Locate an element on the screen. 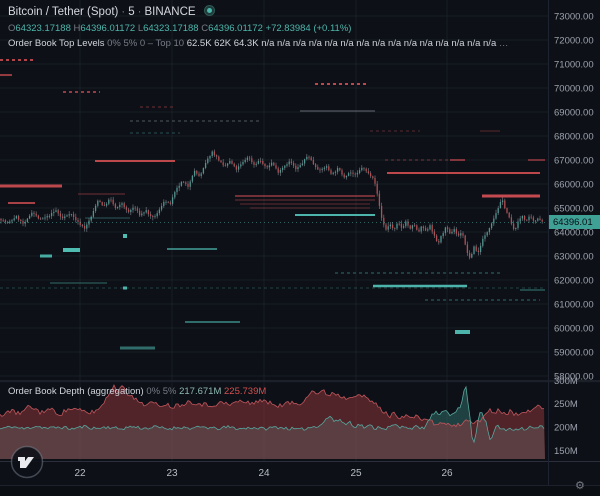  orderbook-level-value: 62.5K is located at coordinates (199, 43).